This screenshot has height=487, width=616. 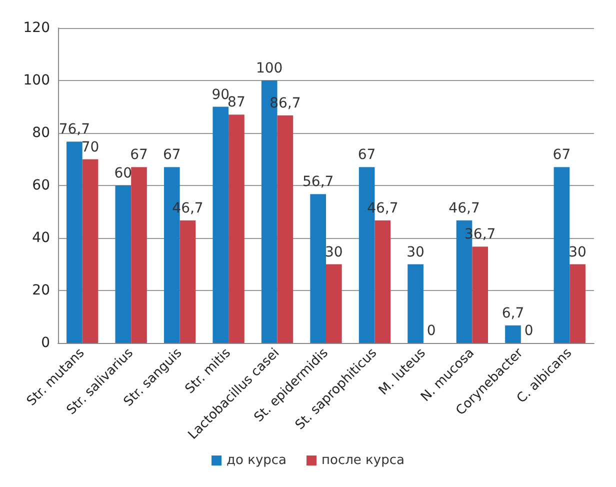 I want to click on data-label: 6,7, so click(x=513, y=313).